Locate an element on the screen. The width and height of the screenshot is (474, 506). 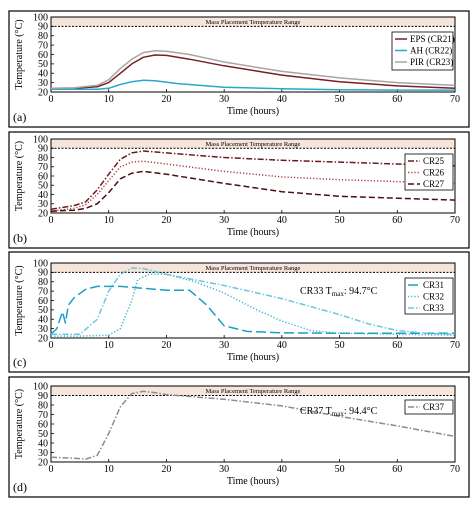
panel-label: (c) is located at coordinates (19, 362).